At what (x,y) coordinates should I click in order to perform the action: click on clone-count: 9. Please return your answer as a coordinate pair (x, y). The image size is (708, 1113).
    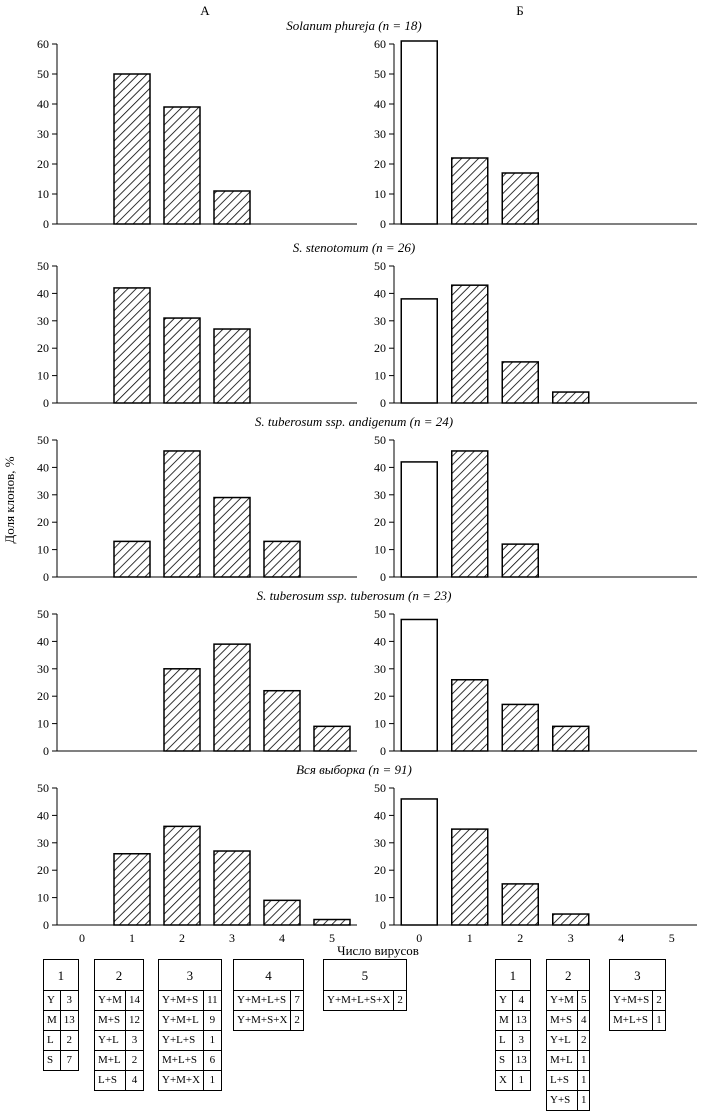
    Looking at the image, I should click on (212, 1020).